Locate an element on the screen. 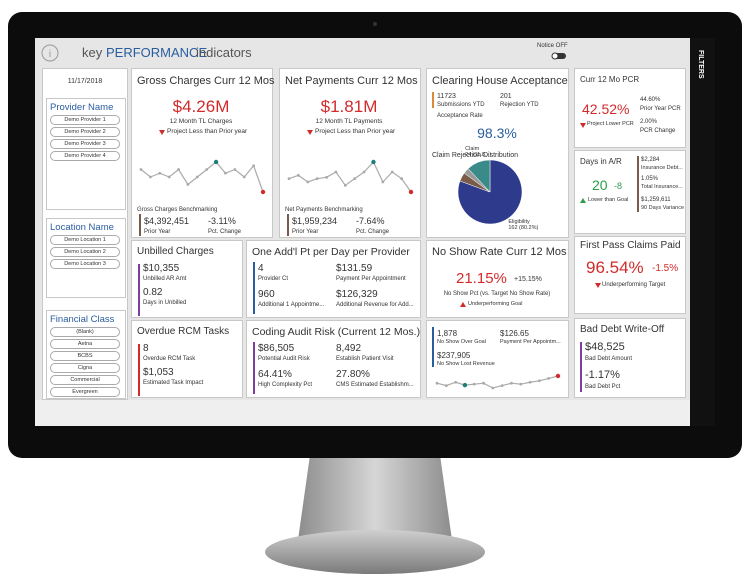 This screenshot has width=750, height=585. prior-label: Prior Year PCR is located at coordinates (660, 109).